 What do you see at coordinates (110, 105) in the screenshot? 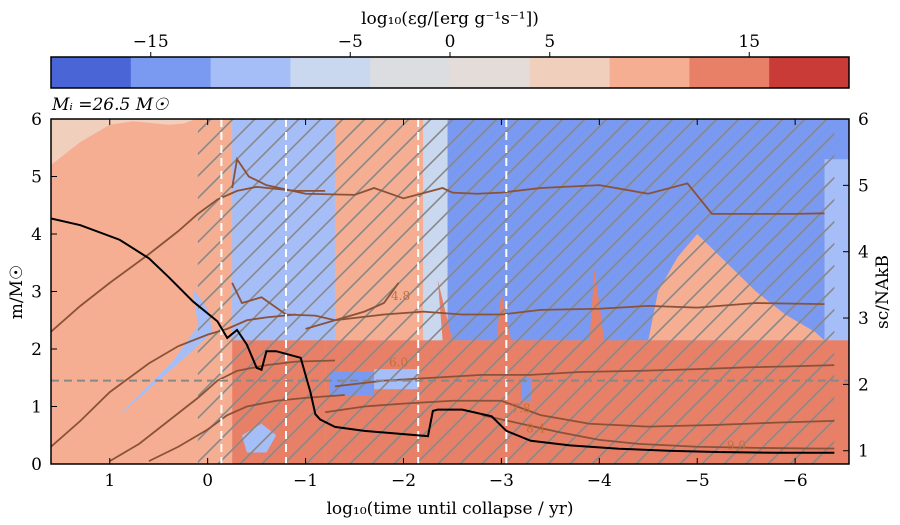
I see `mass-annotation: Mᵢ =26.5 M☉` at bounding box center [110, 105].